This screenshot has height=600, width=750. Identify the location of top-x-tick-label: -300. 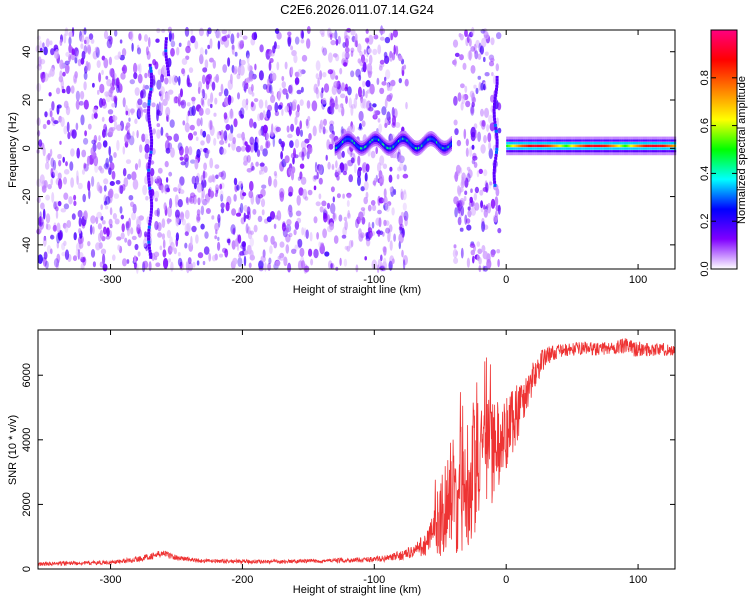
(111, 280).